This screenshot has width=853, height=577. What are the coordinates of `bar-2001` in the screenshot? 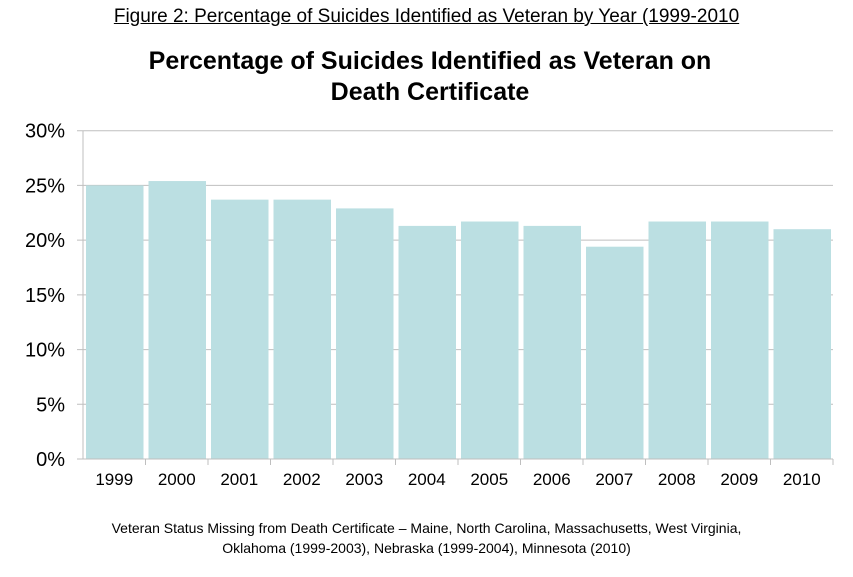 It's located at (240, 329).